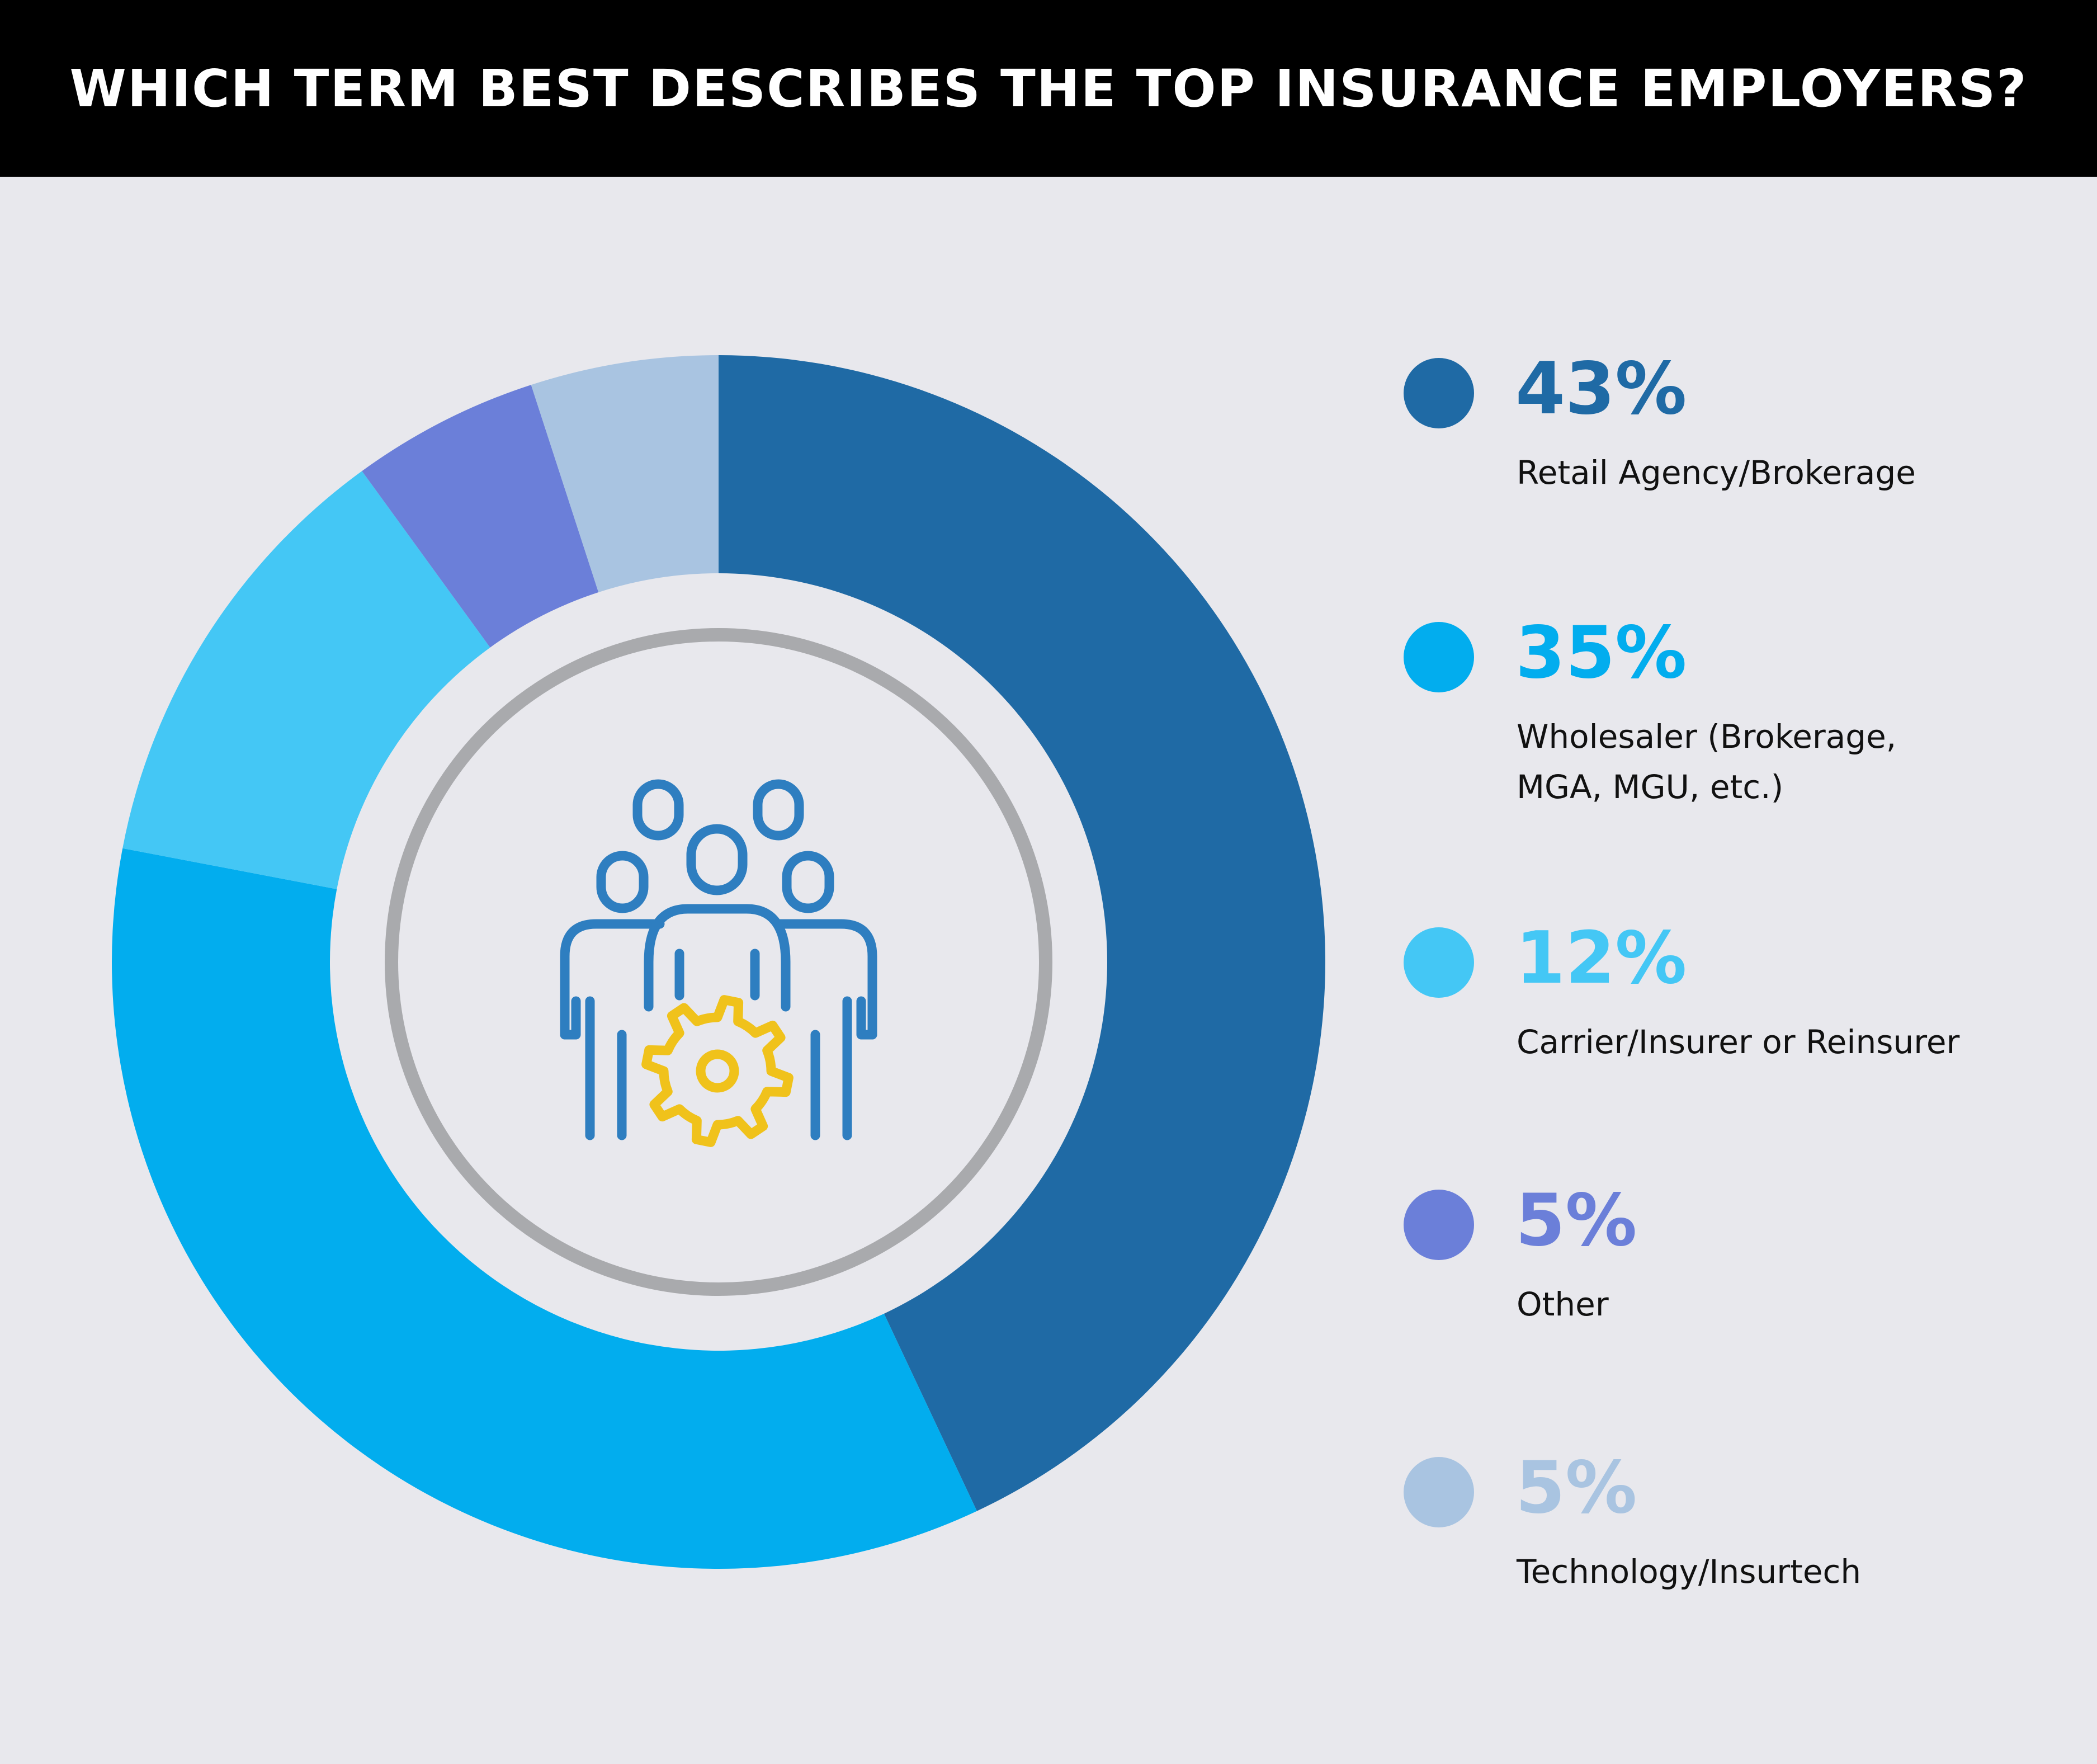 The image size is (2097, 1764). I want to click on legend-item-retail: 43% Retail Agency/Brokerage, so click(1739, 442).